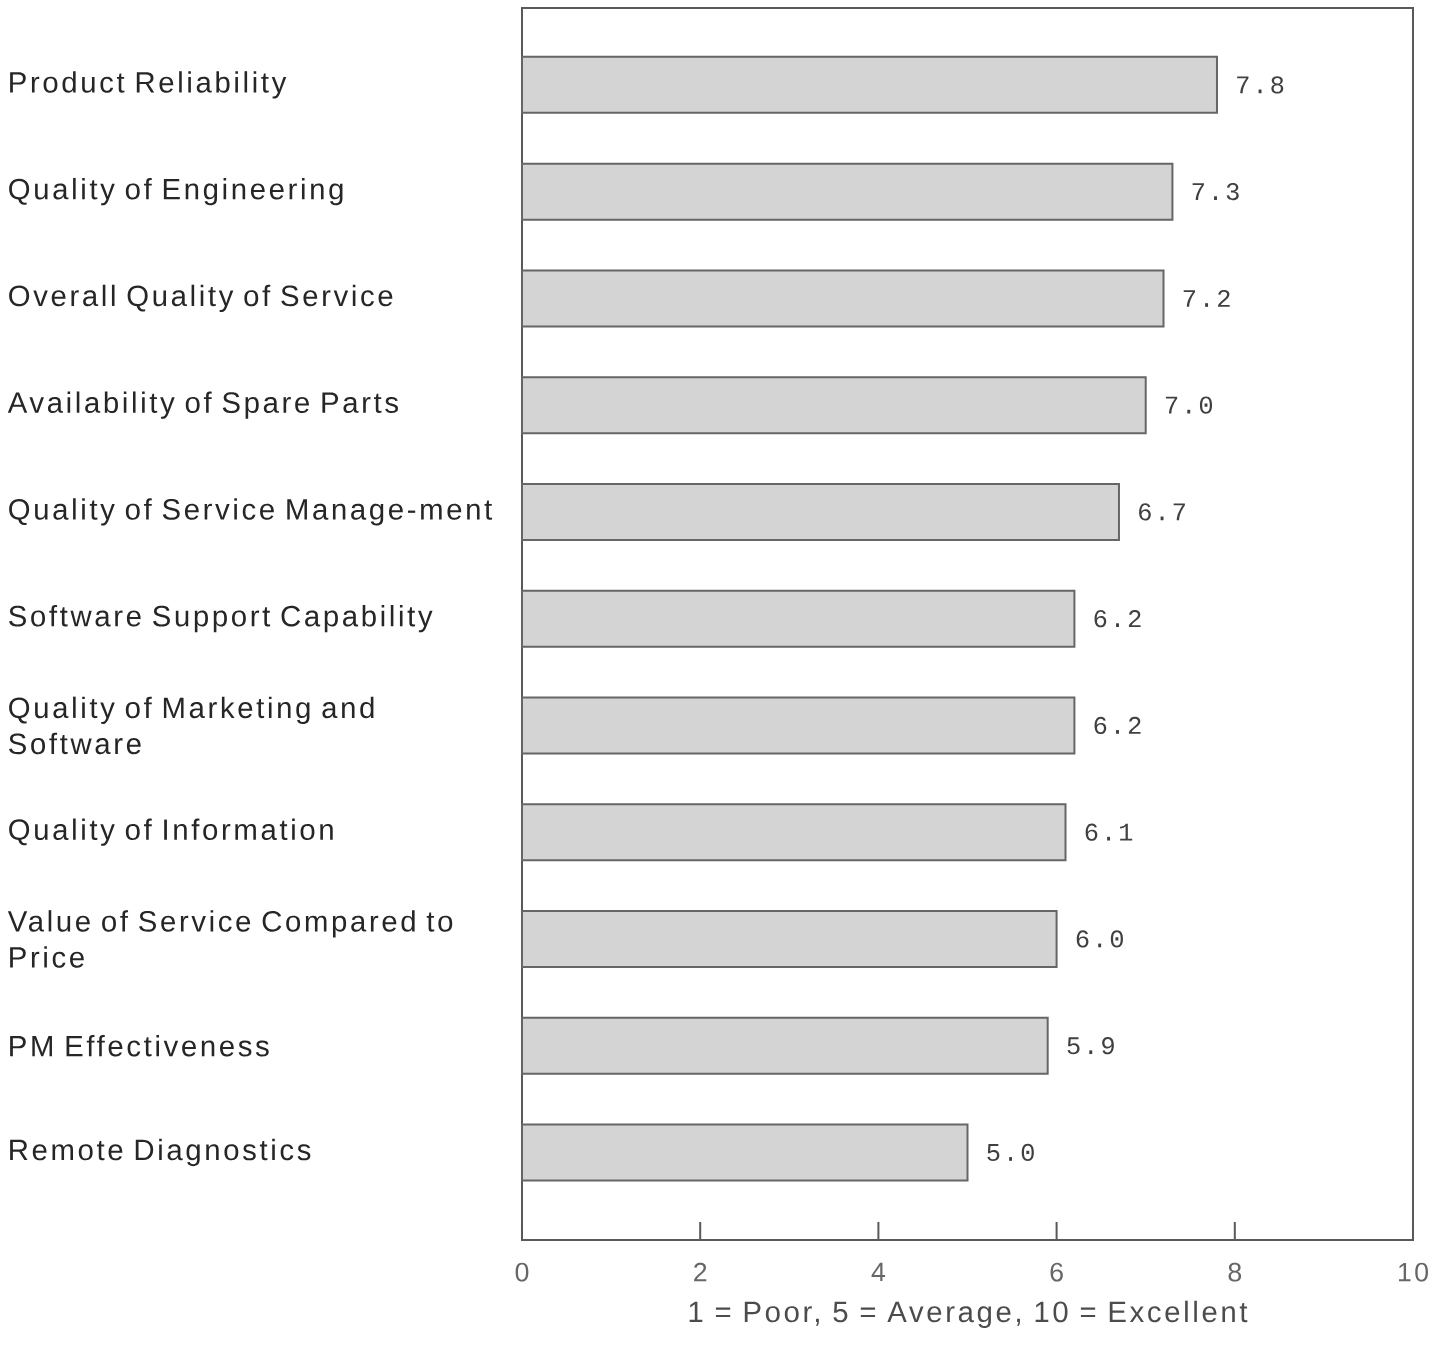 Image resolution: width=1436 pixels, height=1370 pixels. Describe the element at coordinates (191, 725) in the screenshot. I see `y-tick-label: Quality of Marketing and Software` at that location.